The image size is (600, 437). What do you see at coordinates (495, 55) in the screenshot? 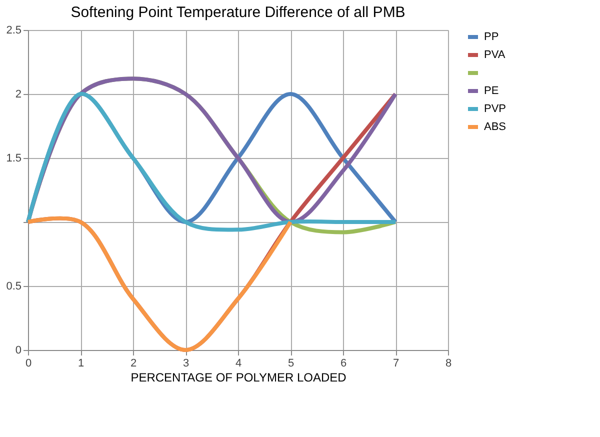
I see `legend-label: PVA` at bounding box center [495, 55].